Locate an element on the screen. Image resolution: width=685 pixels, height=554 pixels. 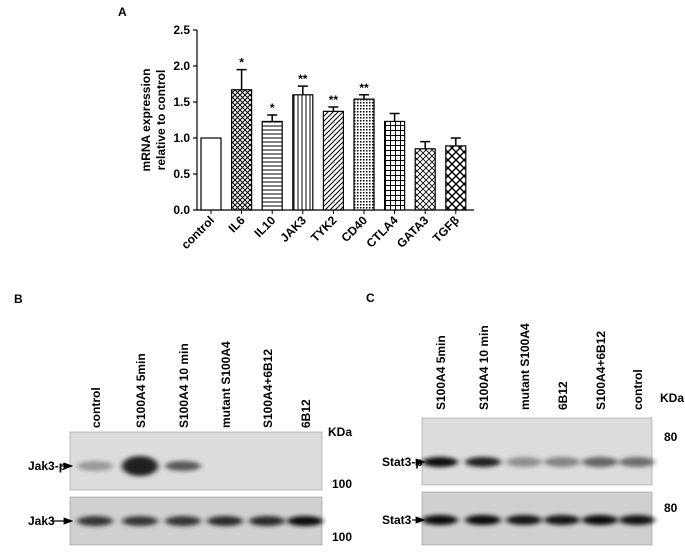
row-label: Stat3 is located at coordinates (397, 520).